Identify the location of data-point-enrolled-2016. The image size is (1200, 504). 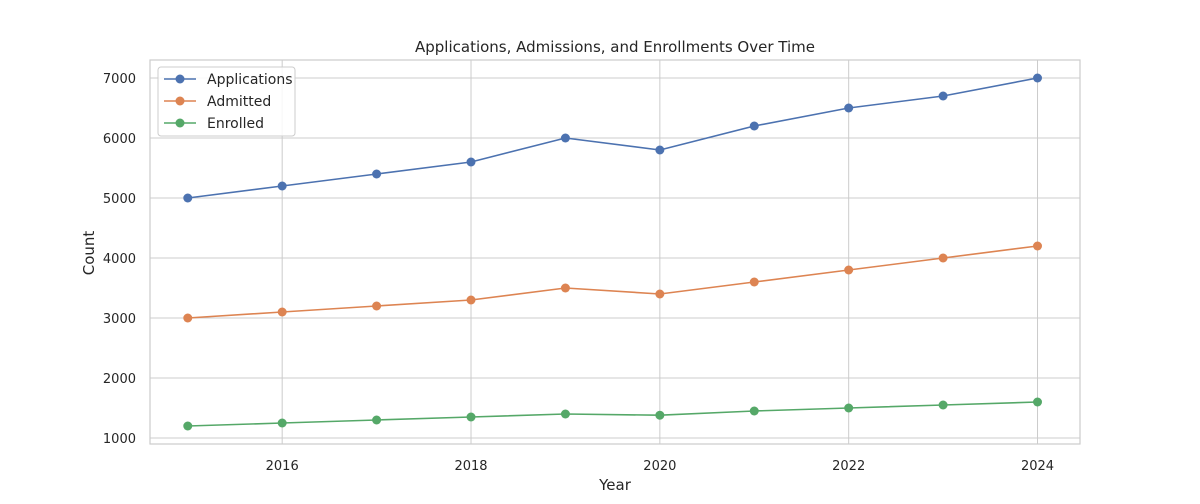
(282, 423).